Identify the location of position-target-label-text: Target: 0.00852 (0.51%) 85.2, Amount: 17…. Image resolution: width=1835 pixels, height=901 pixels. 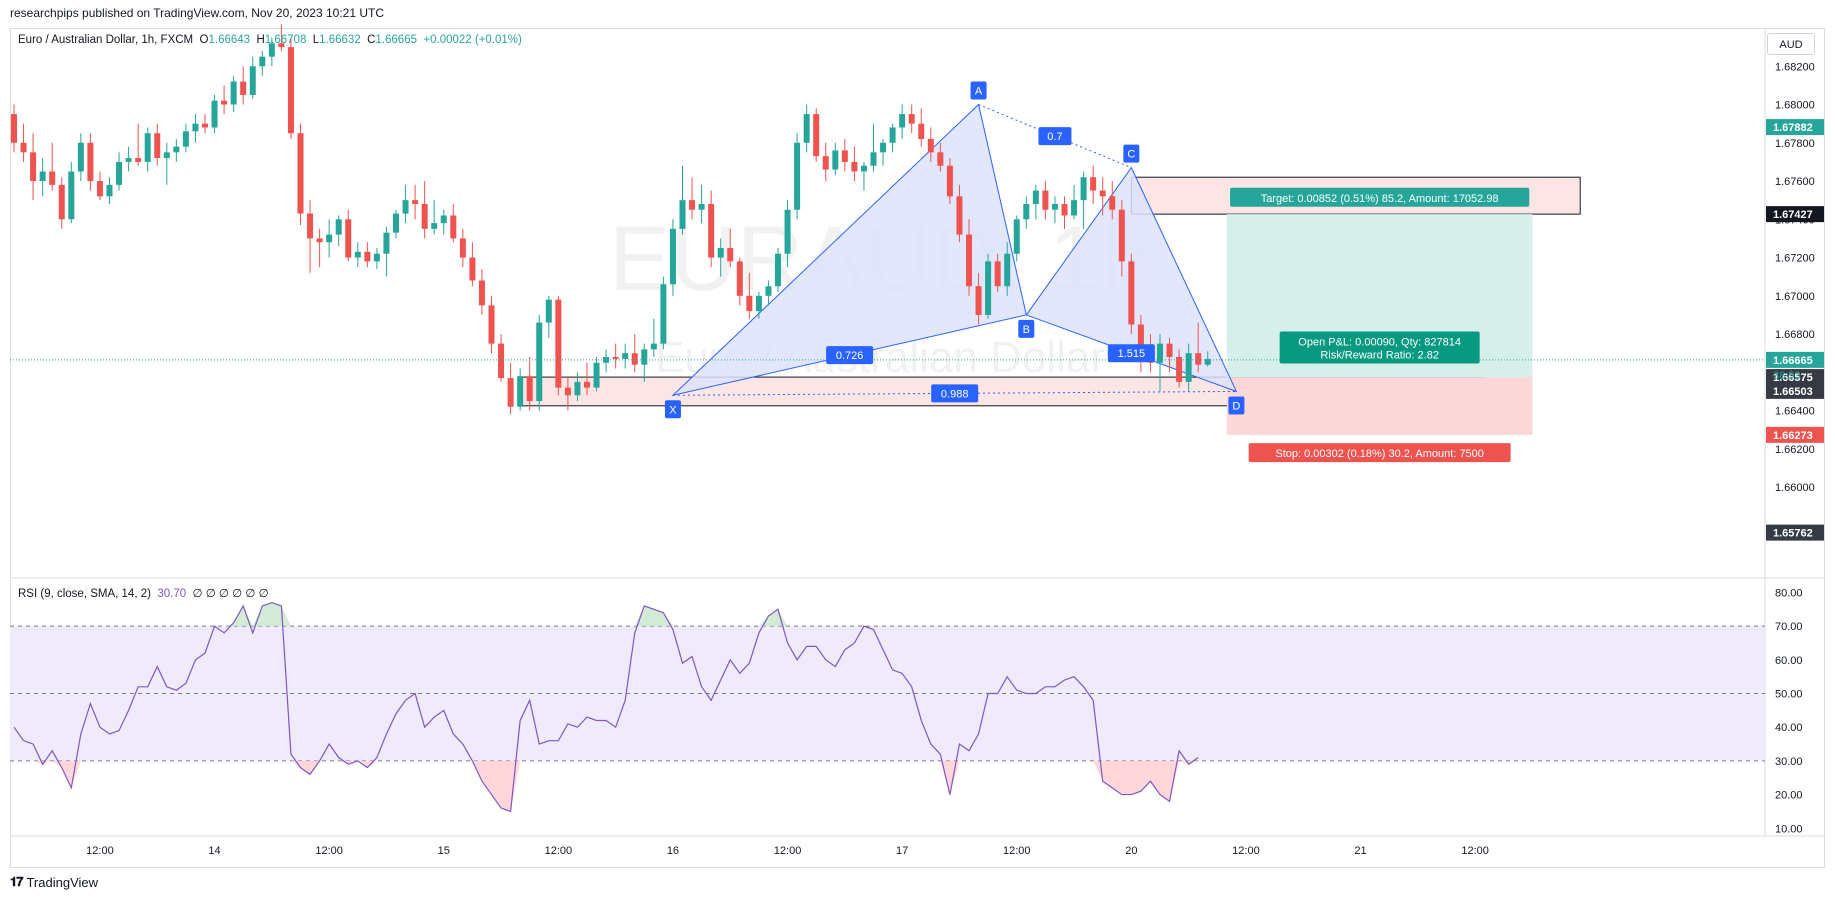
(1380, 199).